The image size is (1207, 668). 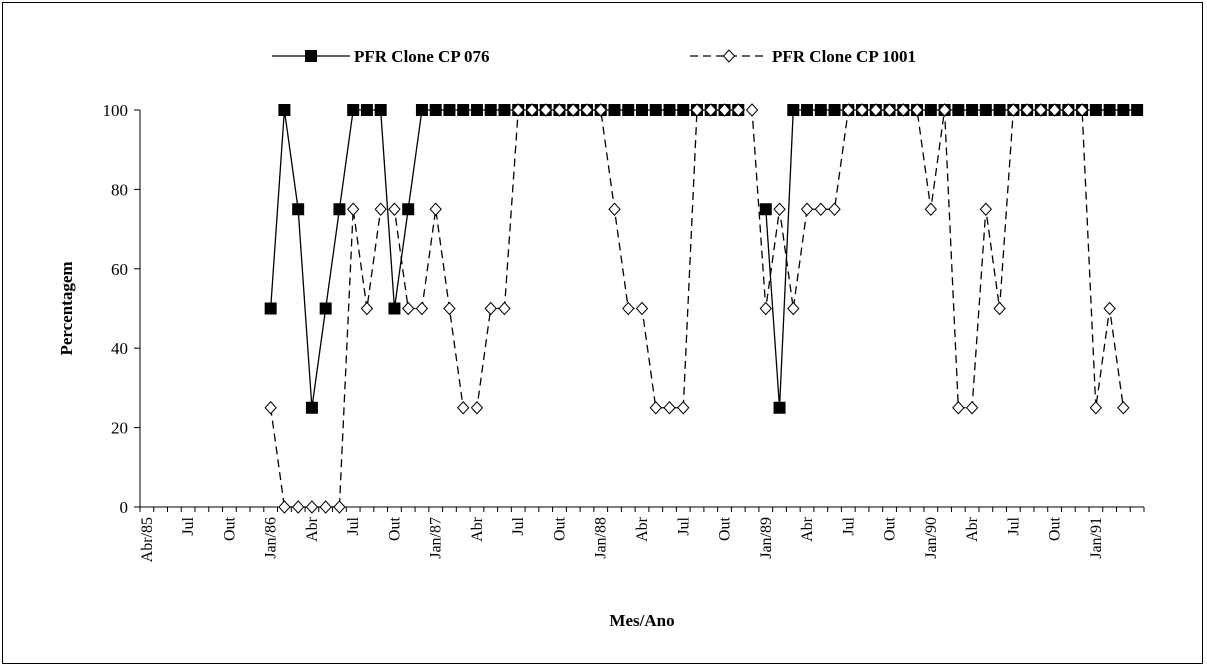 What do you see at coordinates (119, 189) in the screenshot?
I see `y-tick-label: 80` at bounding box center [119, 189].